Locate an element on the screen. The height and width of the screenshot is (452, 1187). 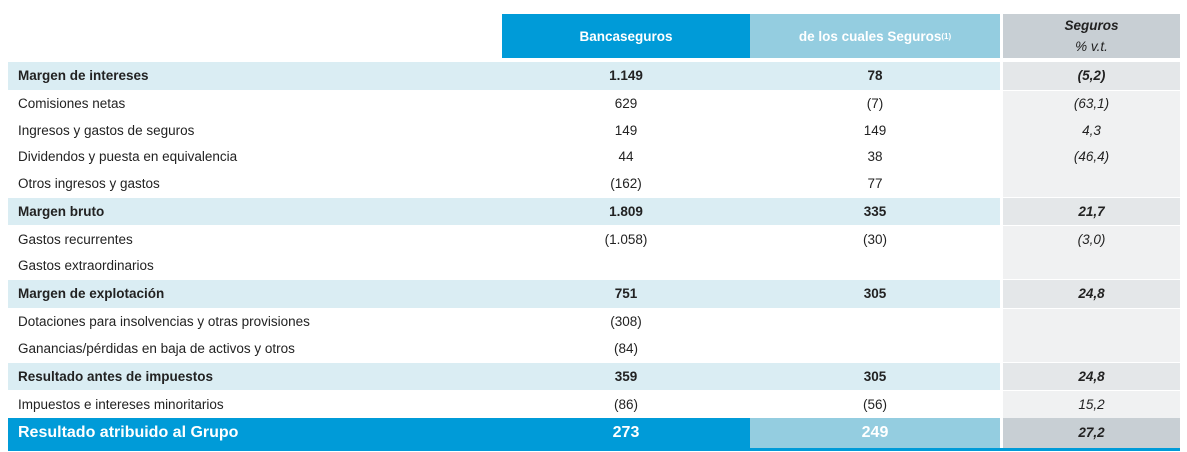
header-variation-sub: % v.t. is located at coordinates (1091, 46).